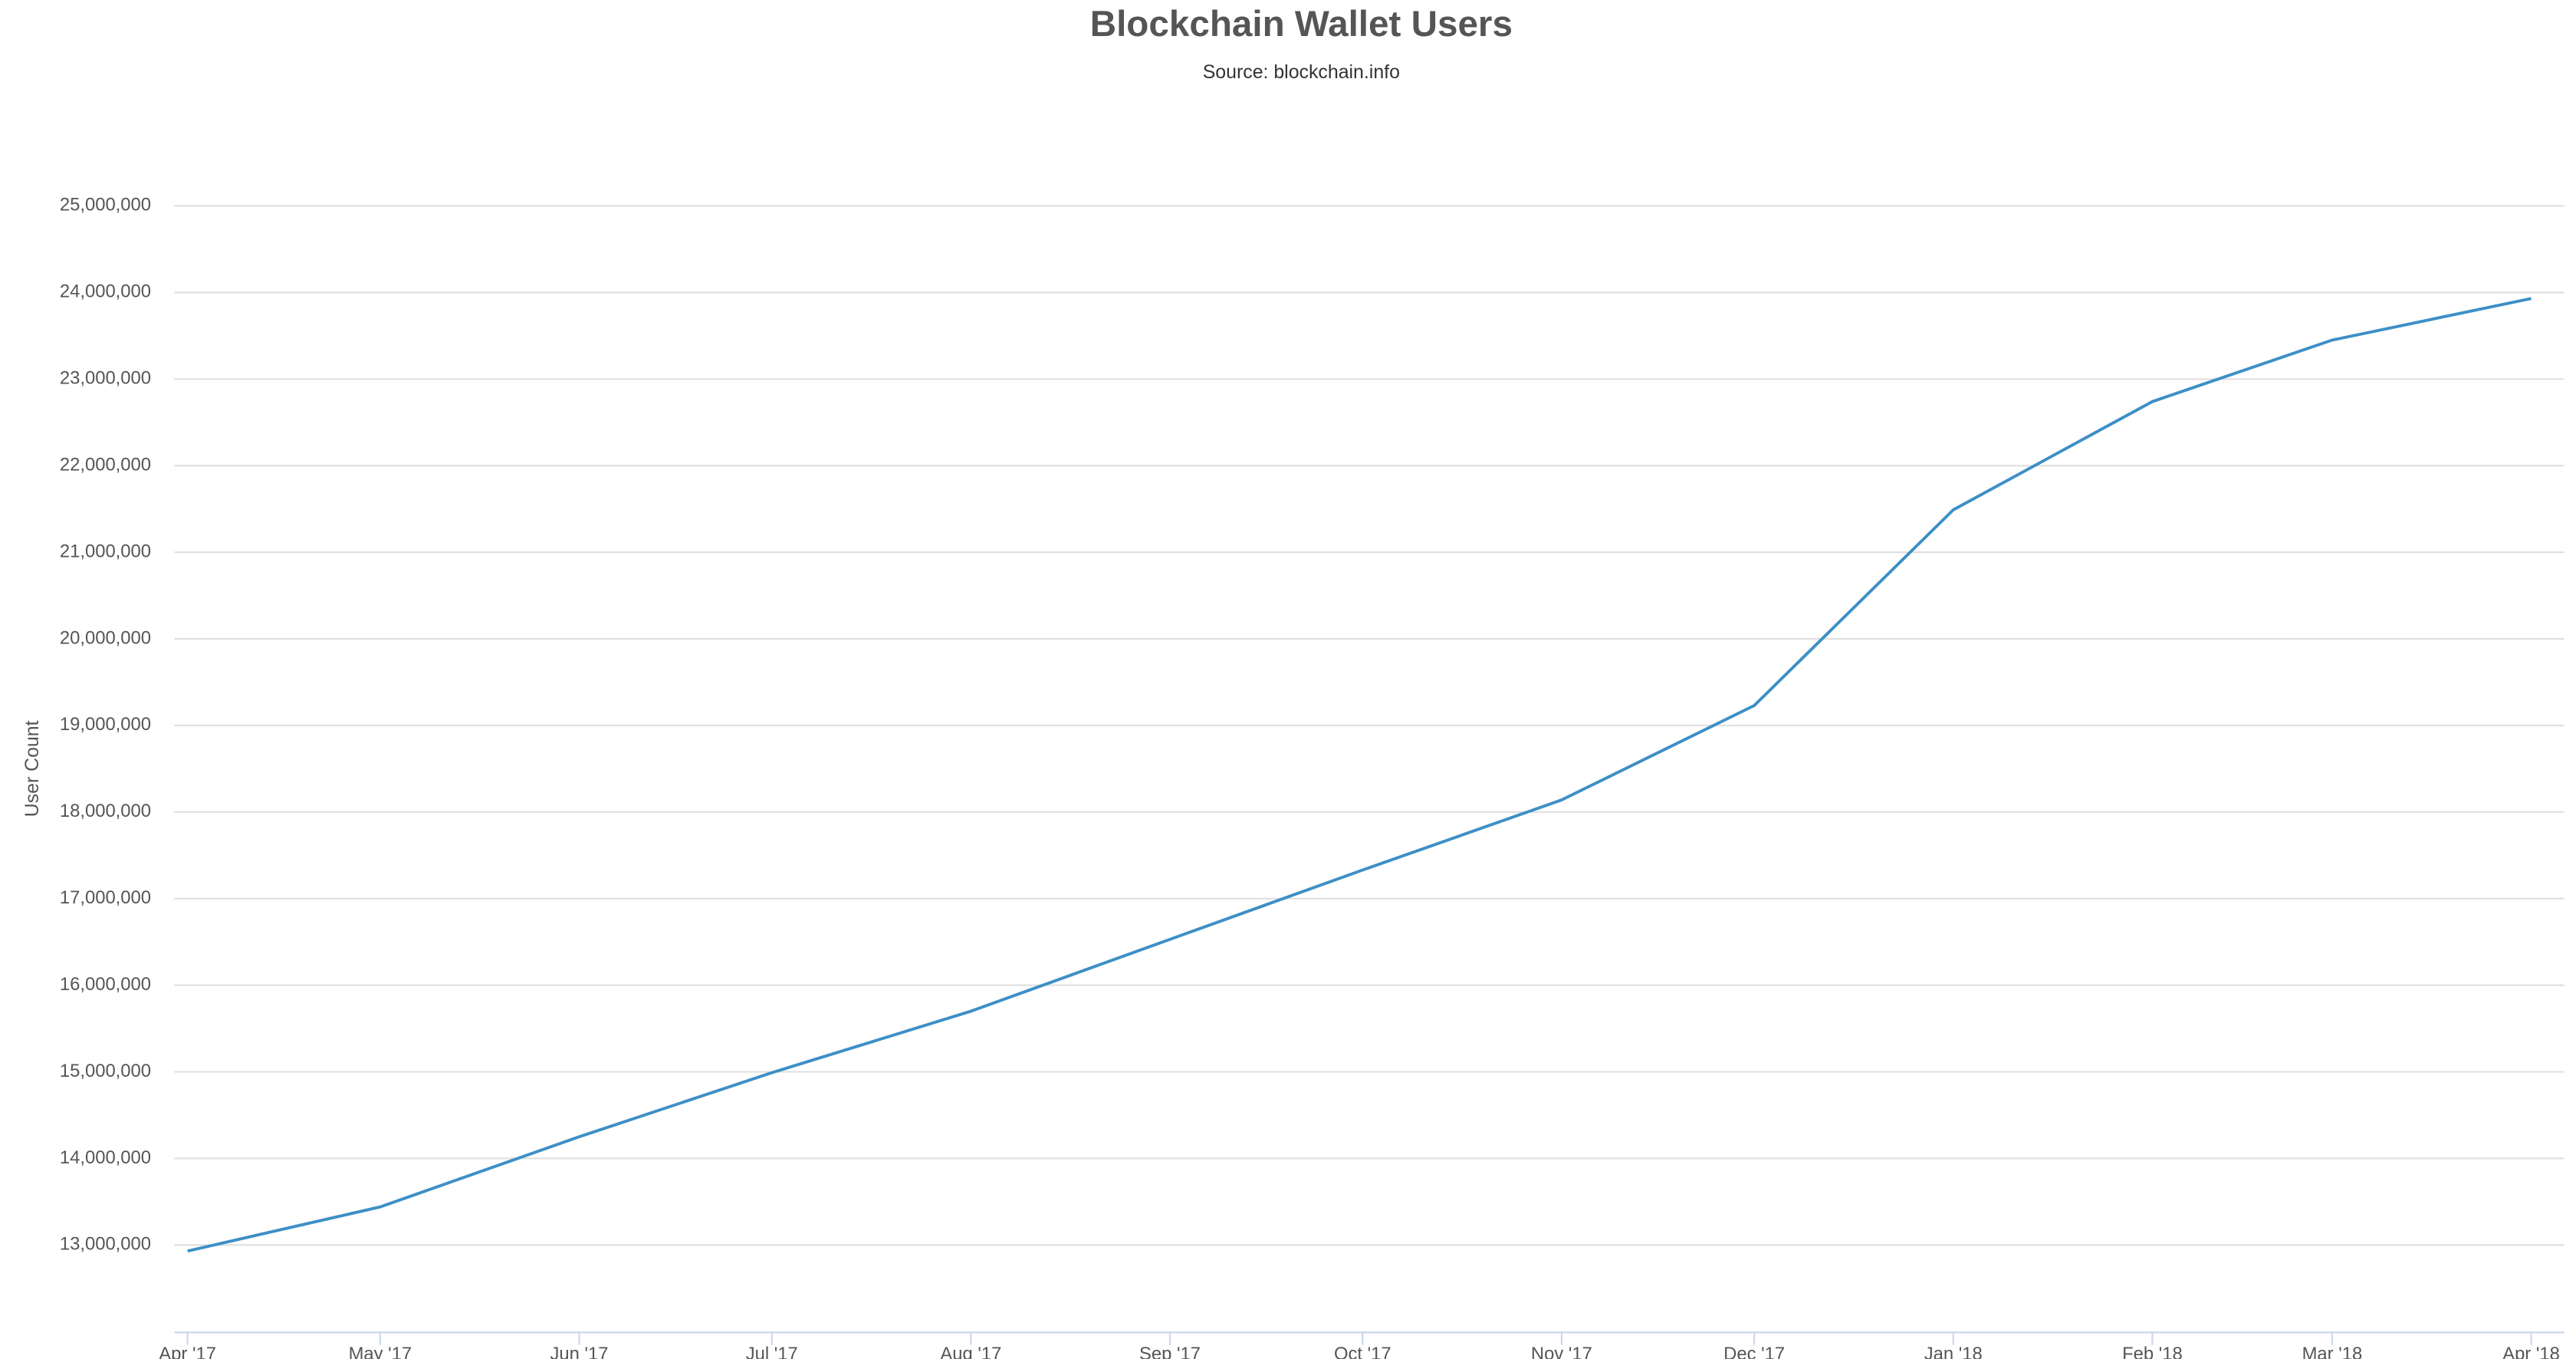 Image resolution: width=2576 pixels, height=1359 pixels. Describe the element at coordinates (105, 1071) in the screenshot. I see `y-tick-label: 15,000,000` at that location.